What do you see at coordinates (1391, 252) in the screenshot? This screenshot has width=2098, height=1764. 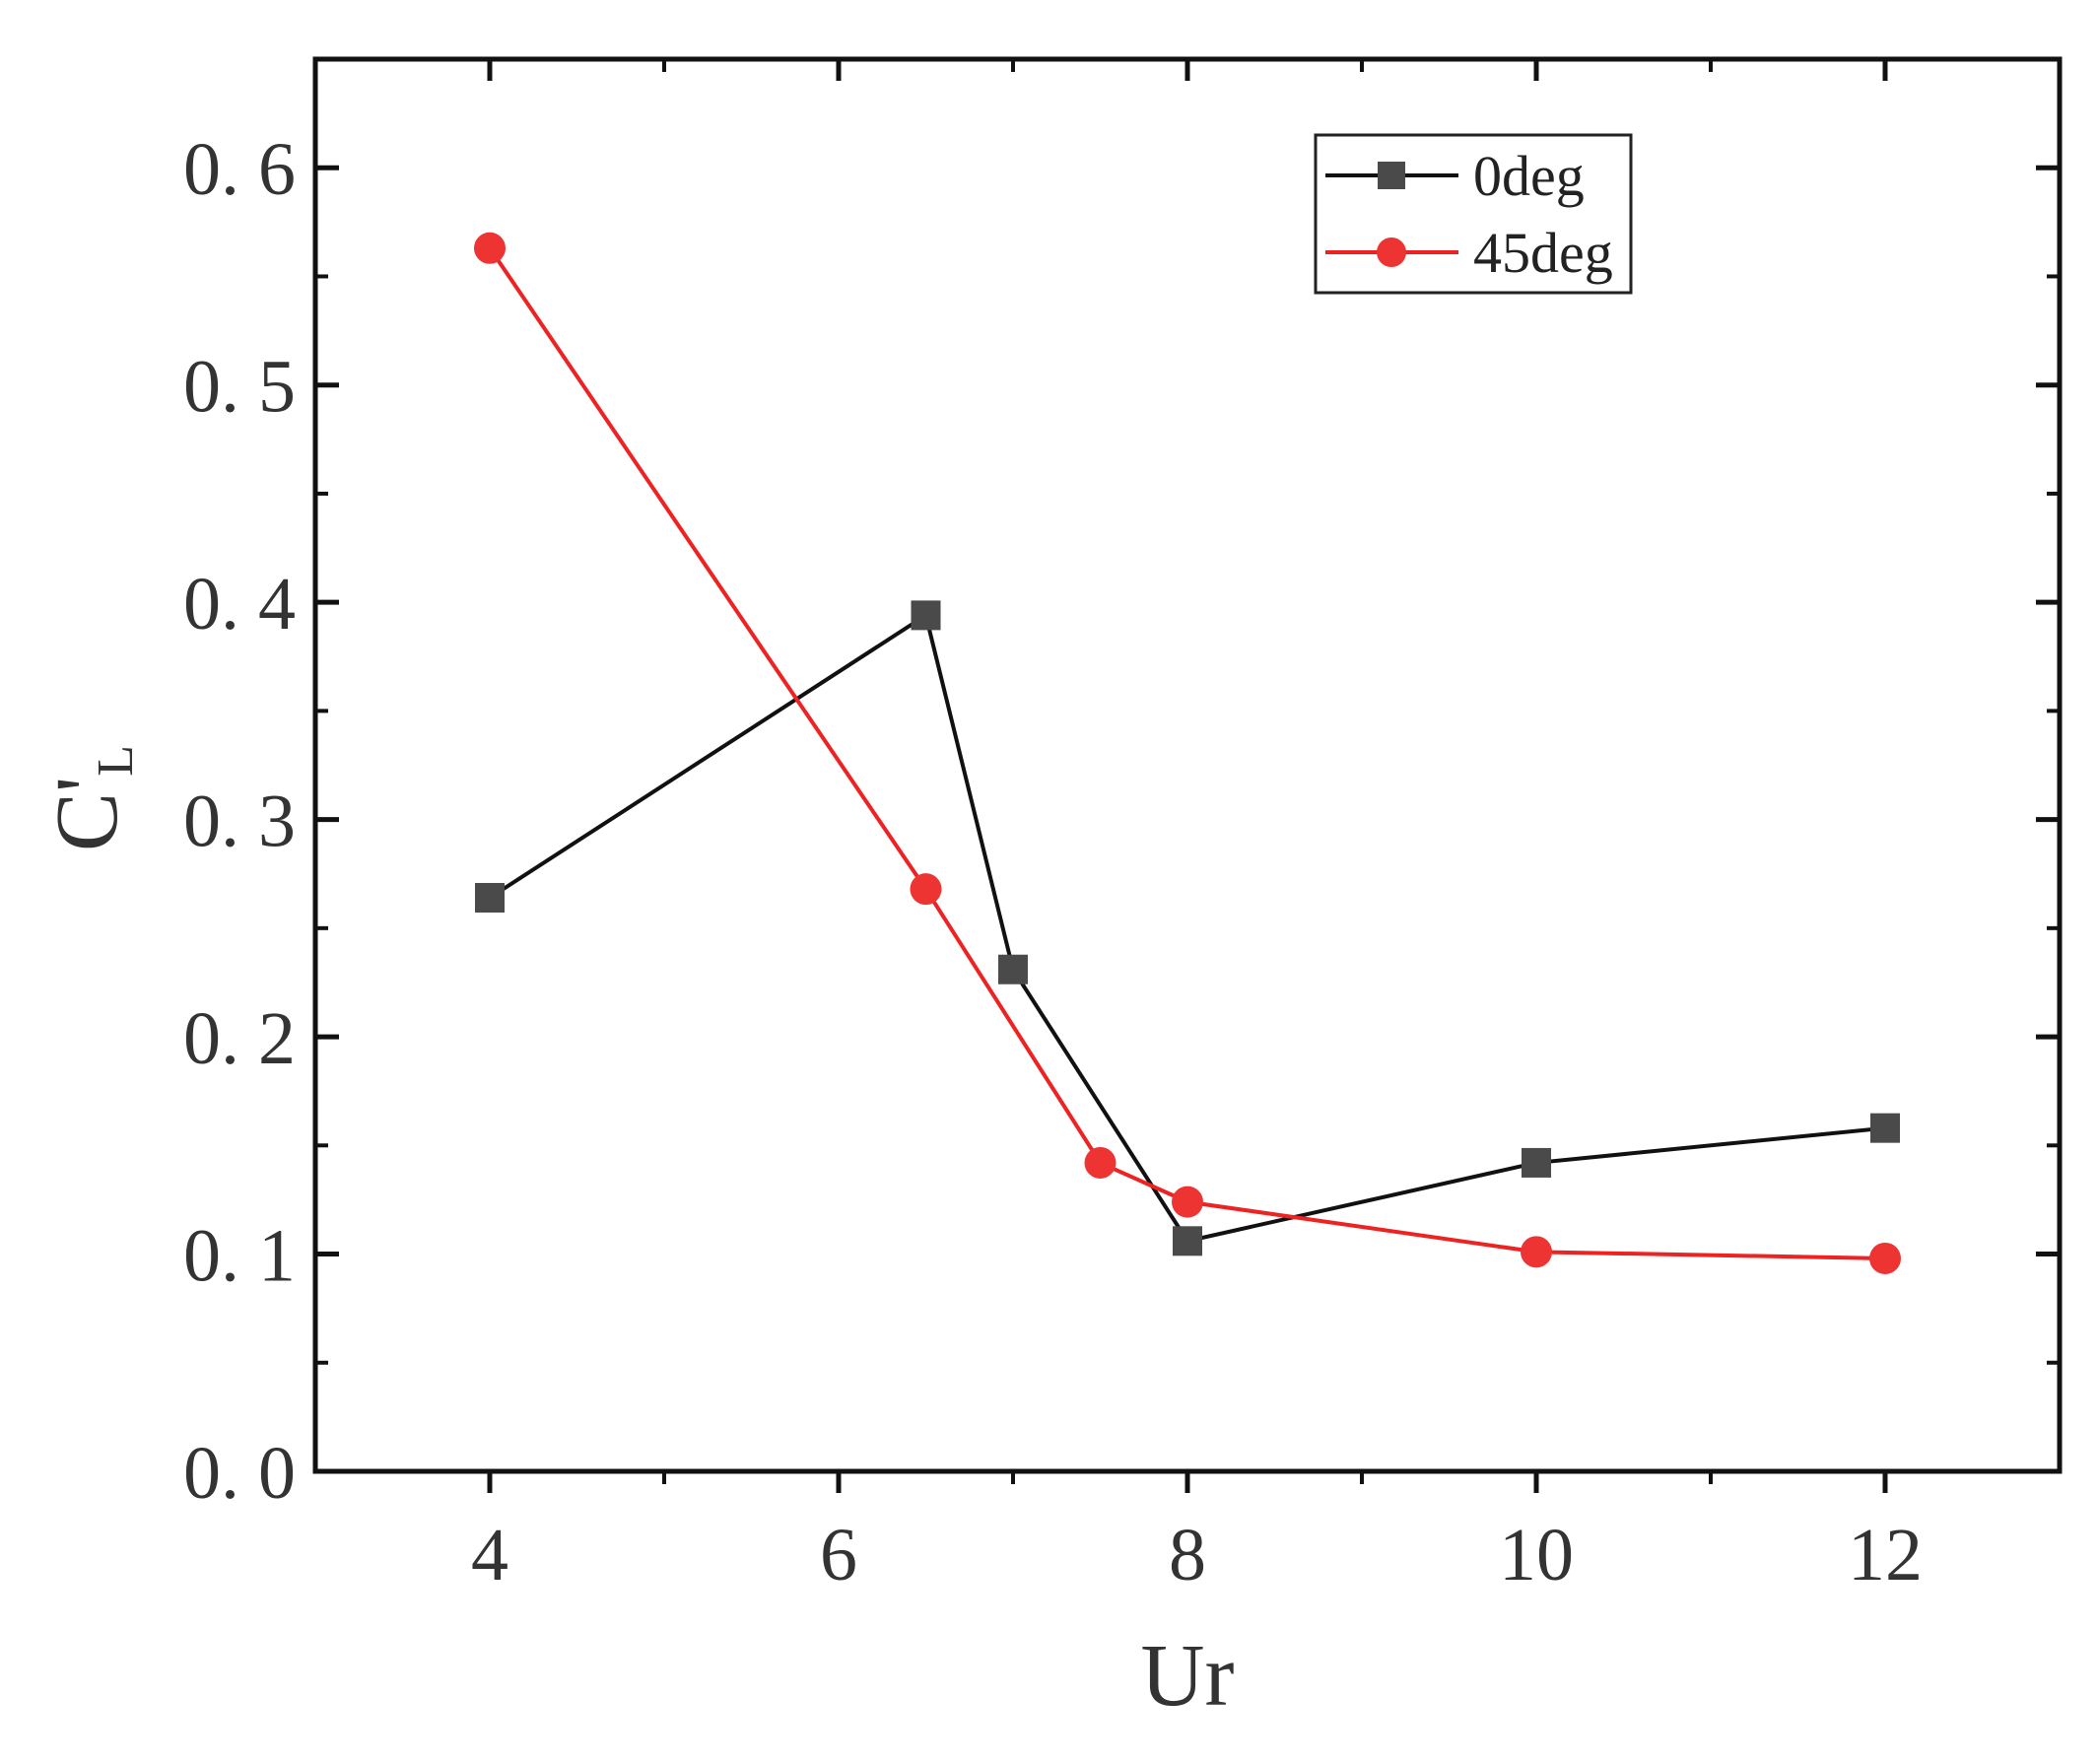 I see `legend-marker-45deg` at bounding box center [1391, 252].